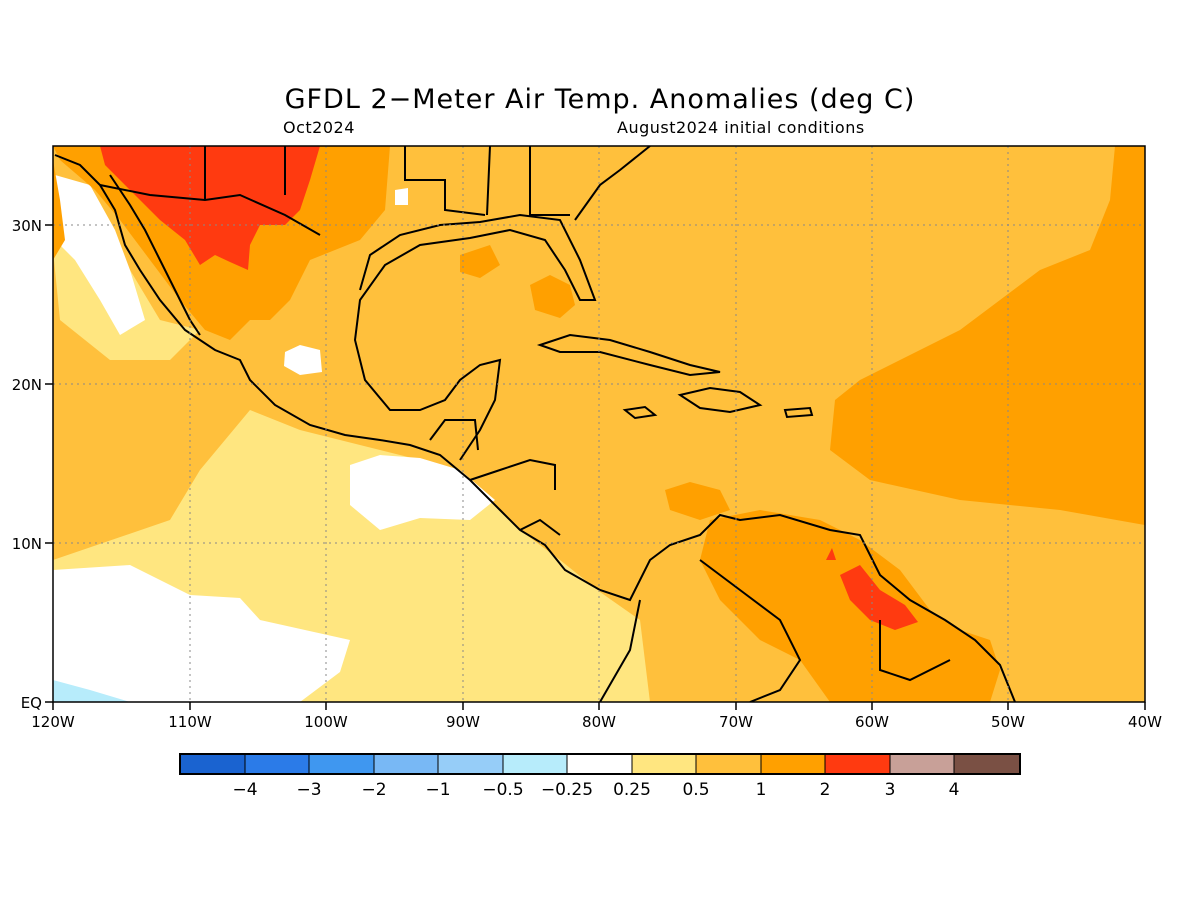 This screenshot has width=1200, height=900. Describe the element at coordinates (308, 790) in the screenshot. I see `colorbar-label: −3` at that location.